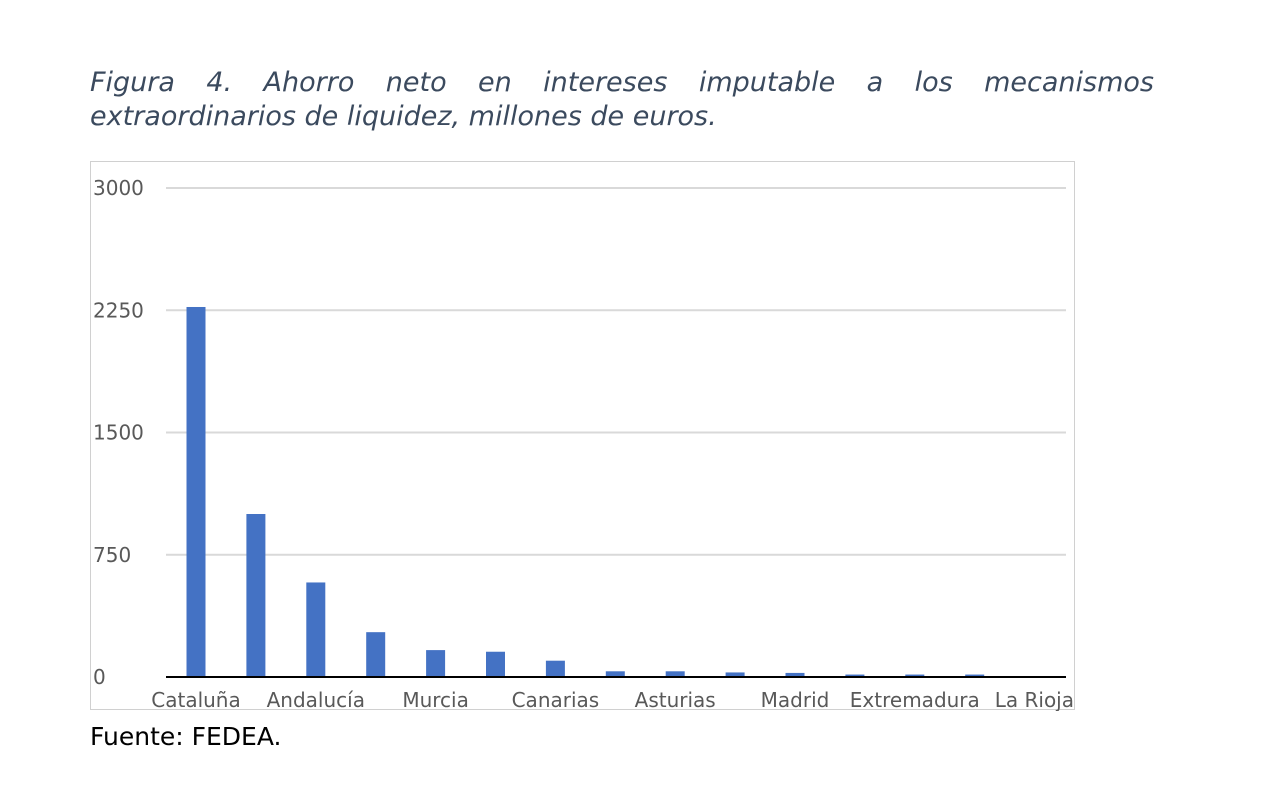  What do you see at coordinates (795, 699) in the screenshot?
I see `x-tick-label: Madrid` at bounding box center [795, 699].